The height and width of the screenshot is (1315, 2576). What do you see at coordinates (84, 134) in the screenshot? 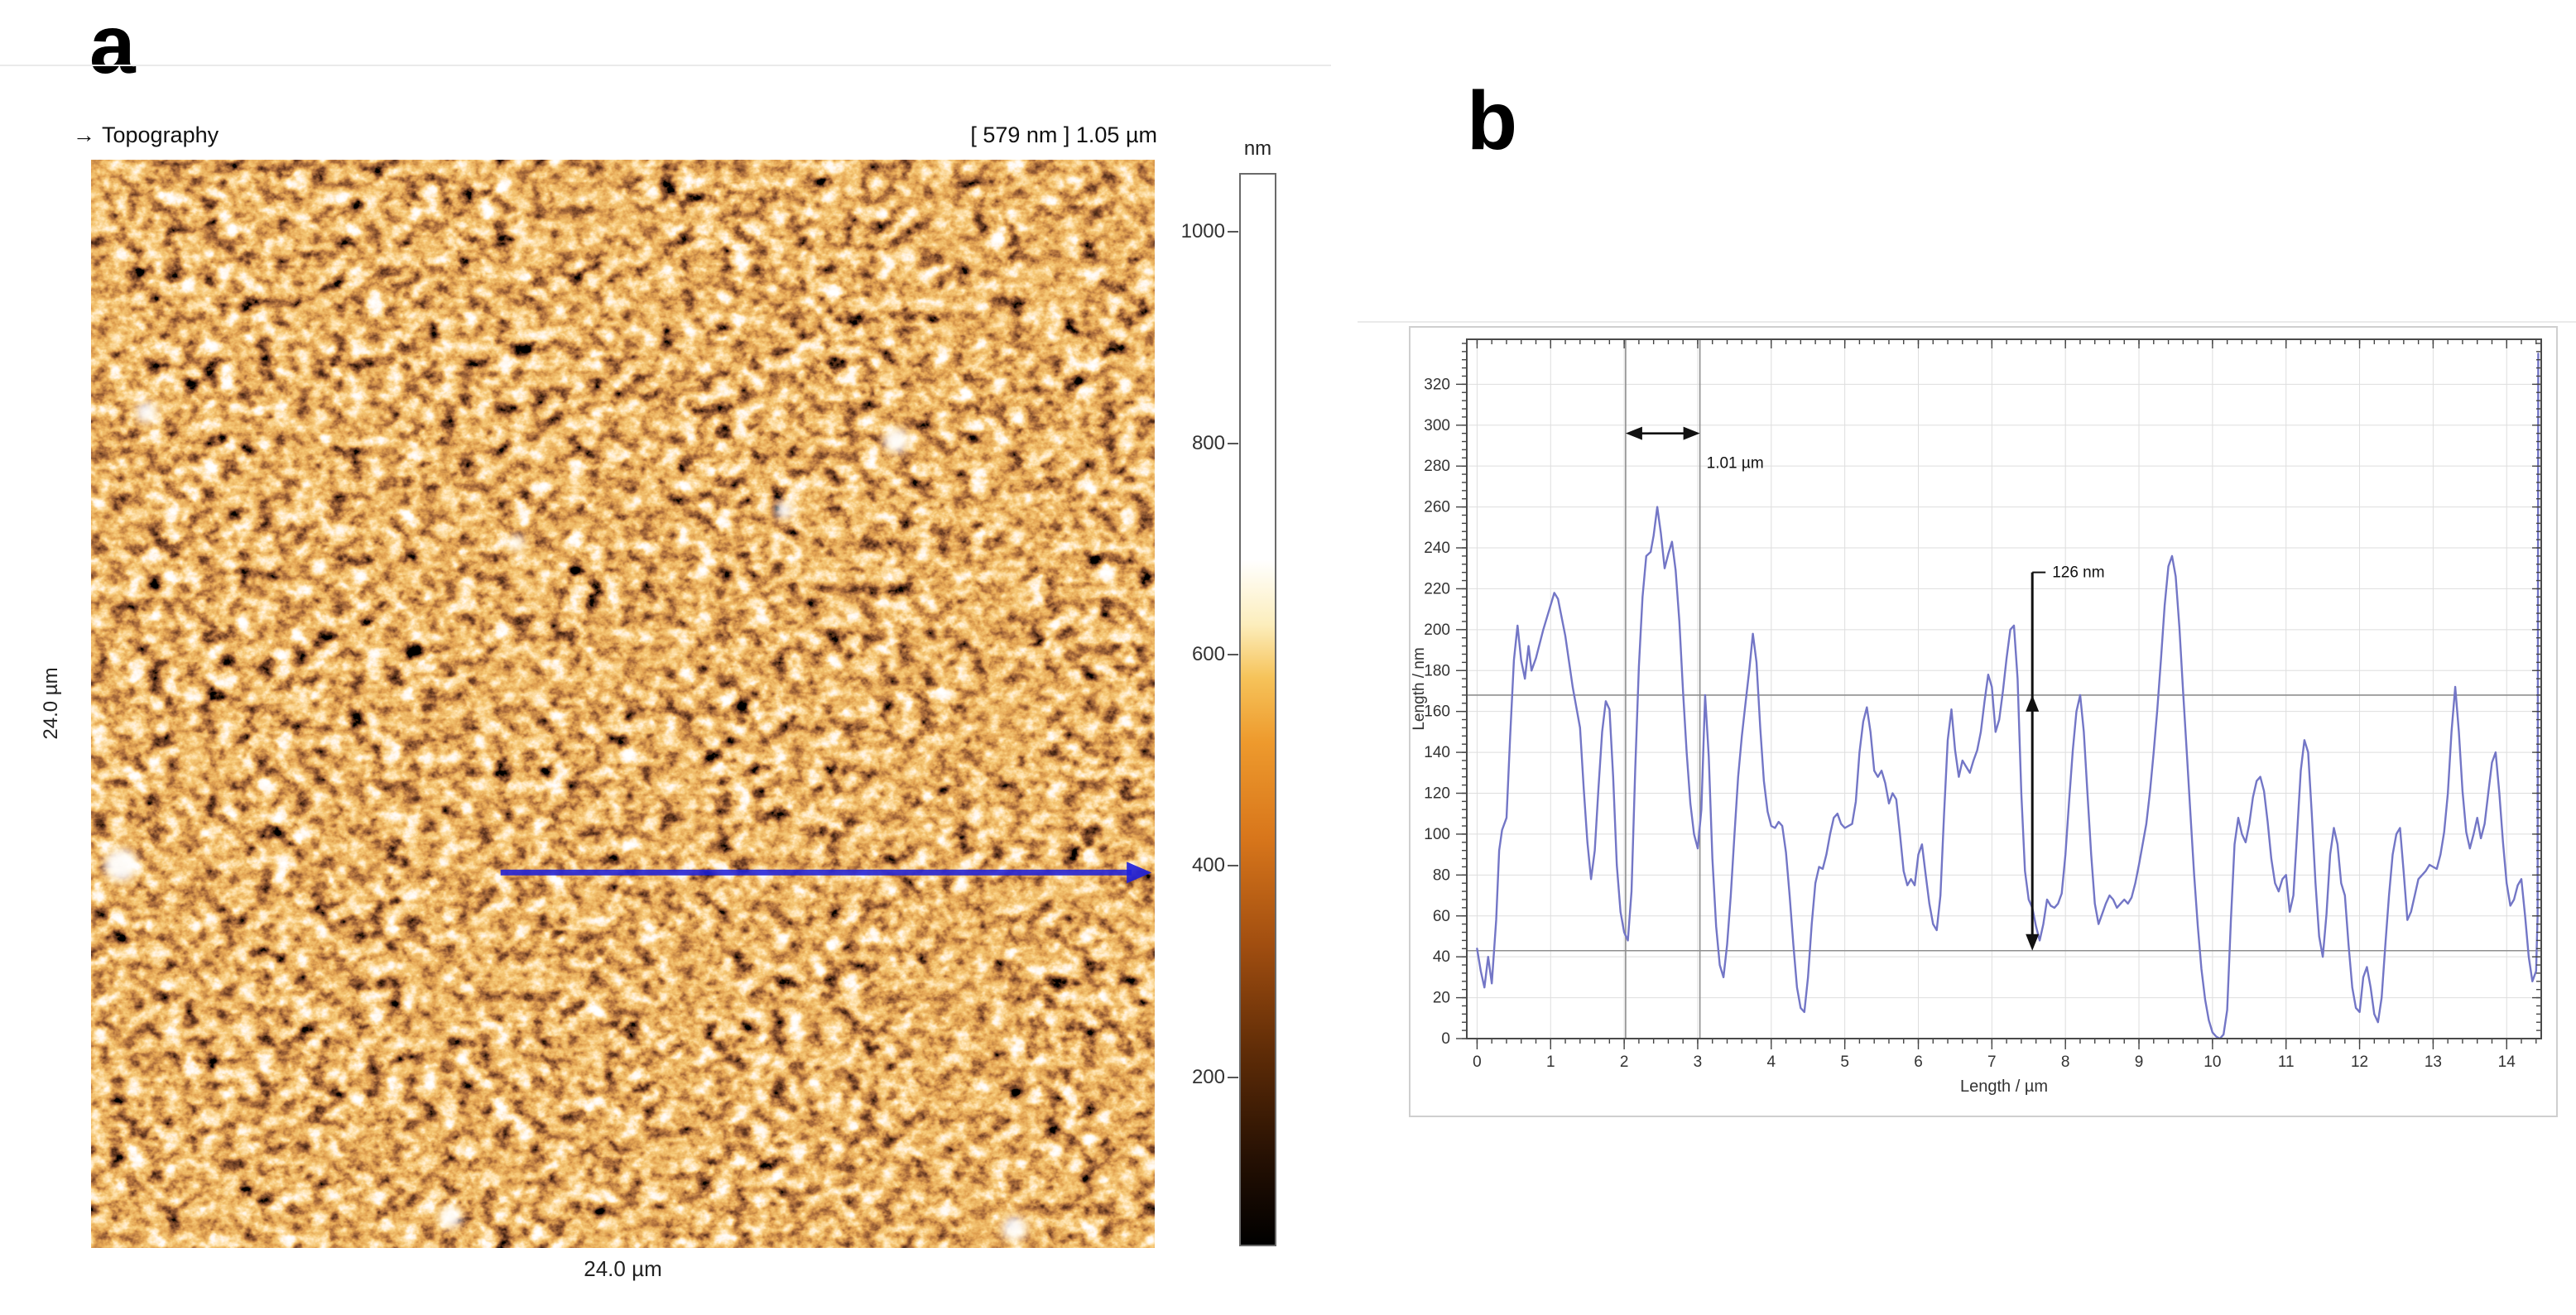
I see `topography-arrow-icon: →` at bounding box center [84, 134].